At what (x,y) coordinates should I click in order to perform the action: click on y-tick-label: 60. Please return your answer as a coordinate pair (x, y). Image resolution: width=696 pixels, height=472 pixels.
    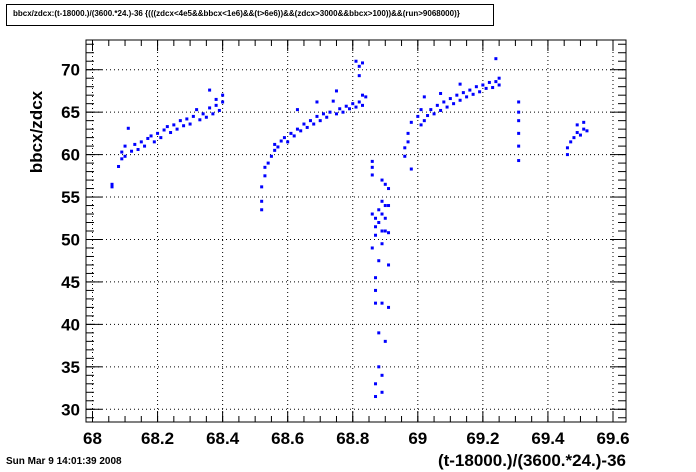
    Looking at the image, I should click on (70, 155).